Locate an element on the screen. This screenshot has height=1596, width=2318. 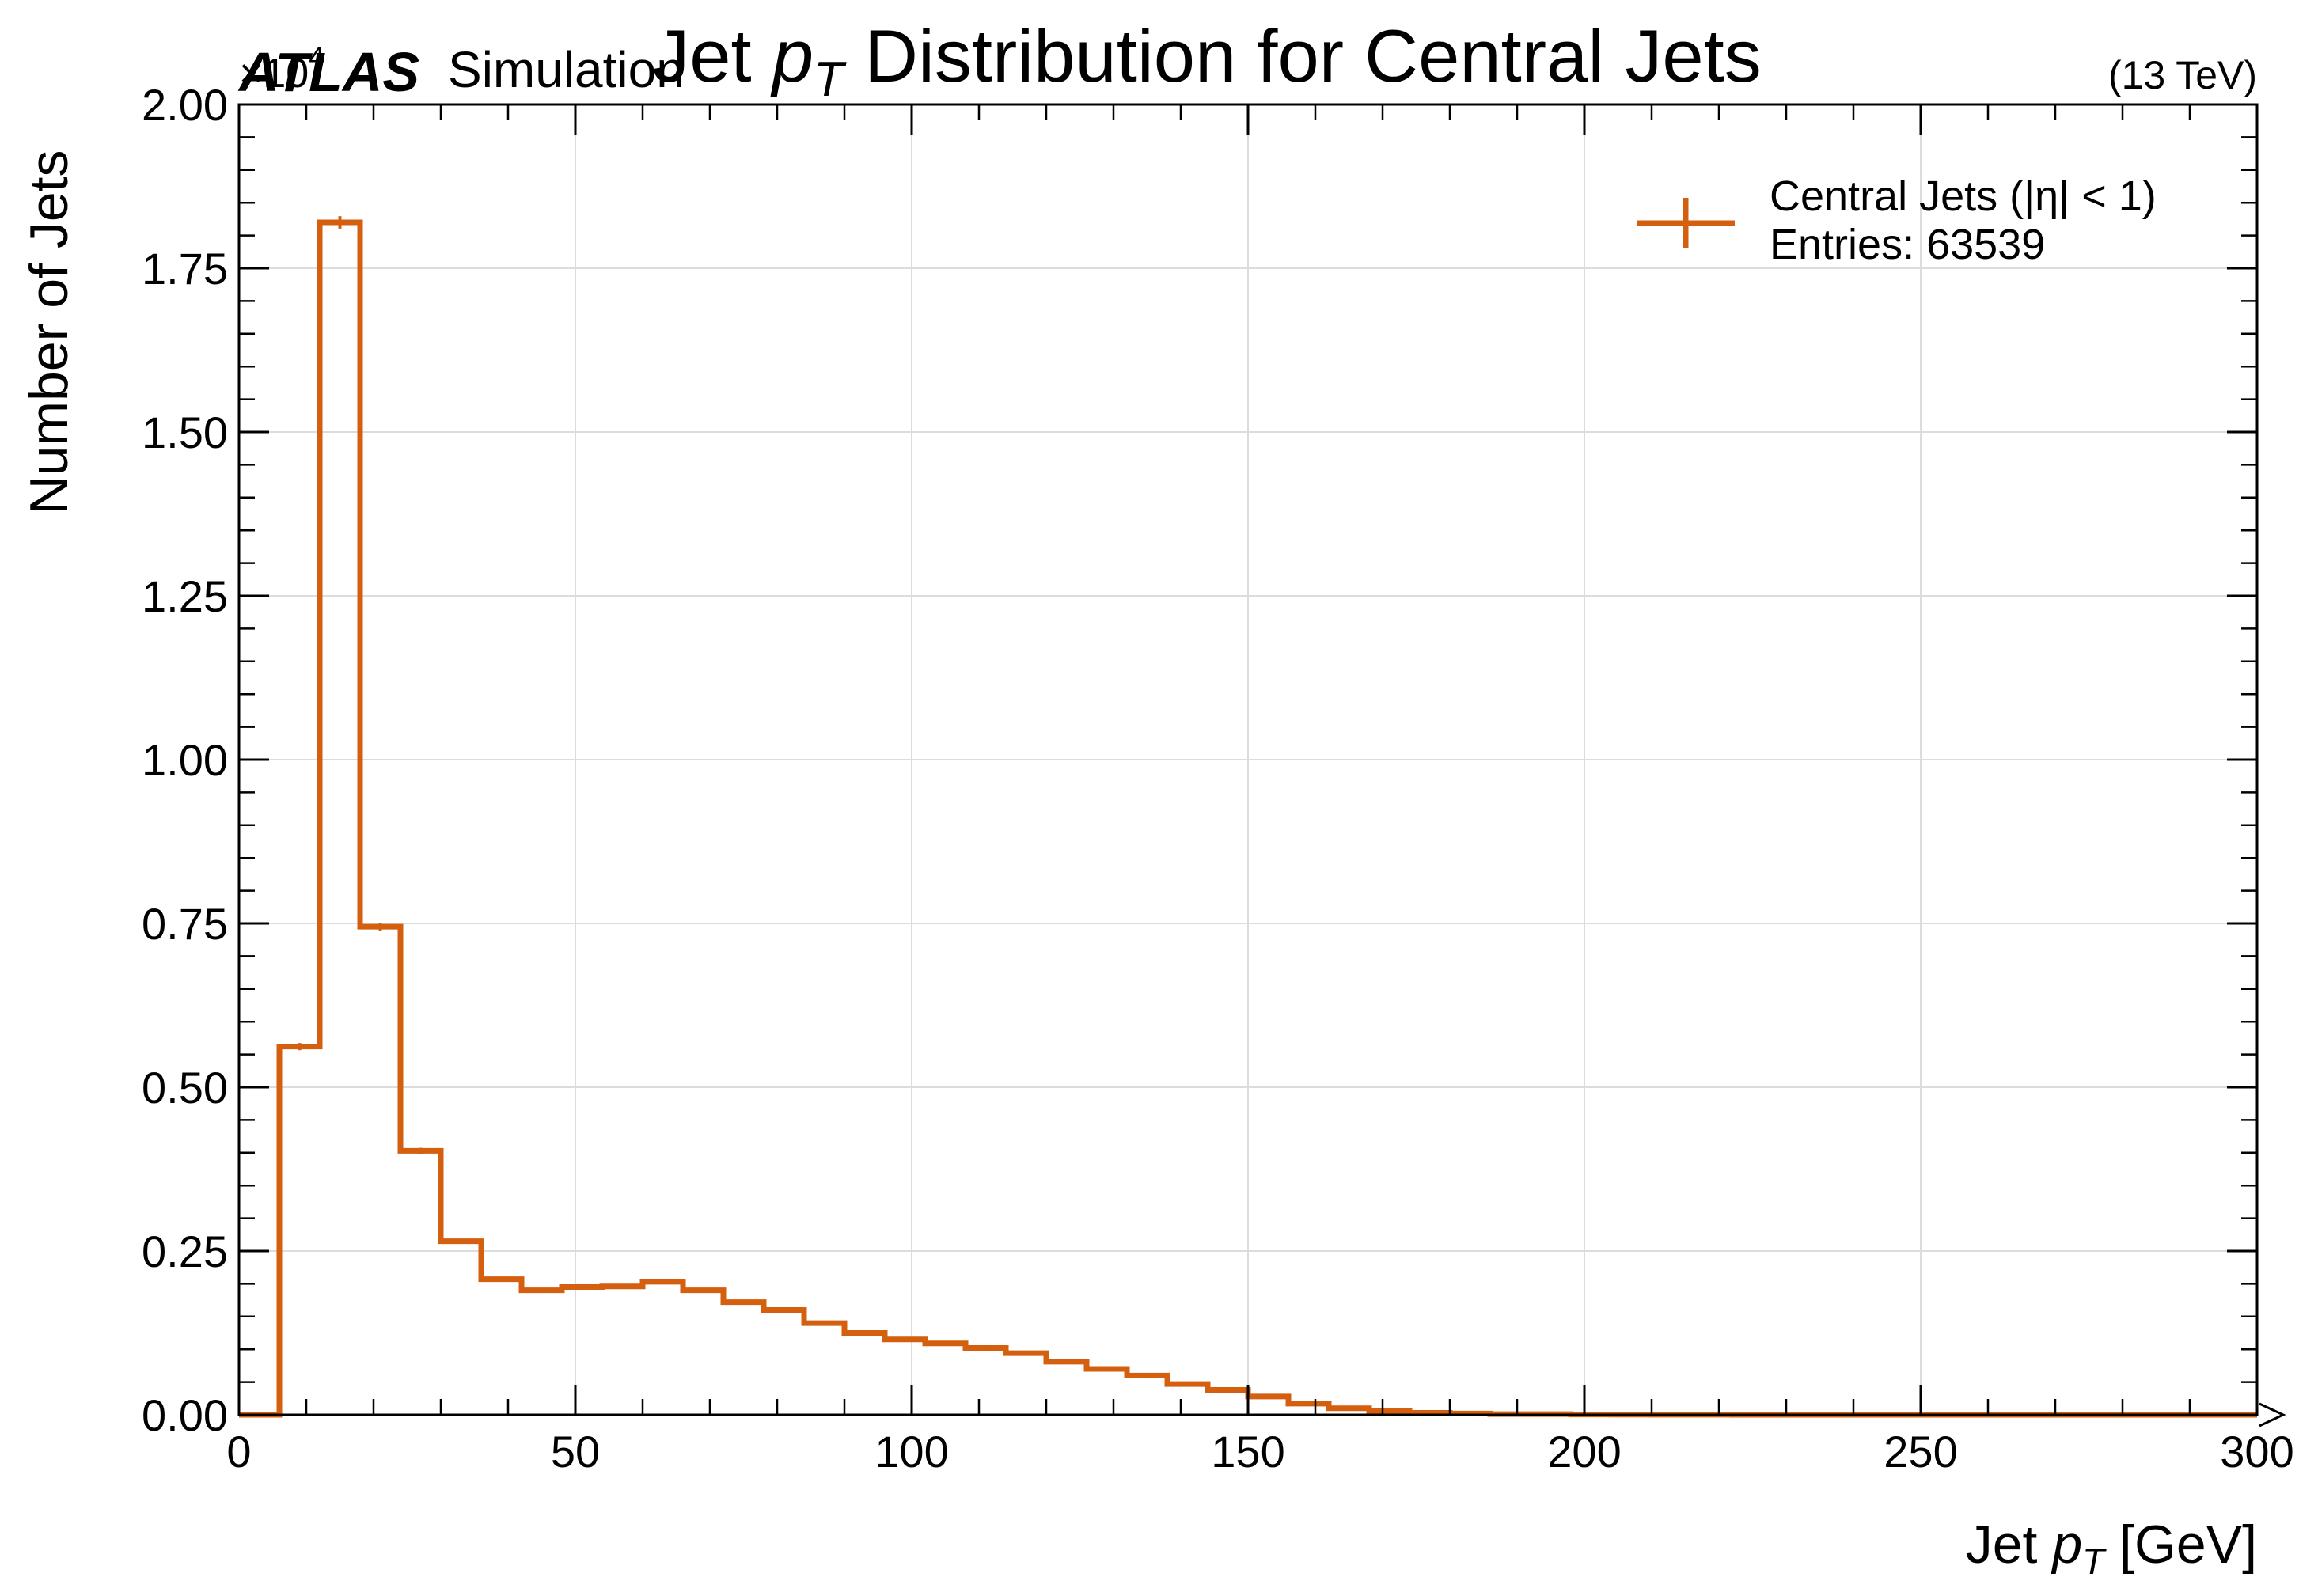
x-axis-title: Jet pT [GeV] is located at coordinates (2111, 1548).